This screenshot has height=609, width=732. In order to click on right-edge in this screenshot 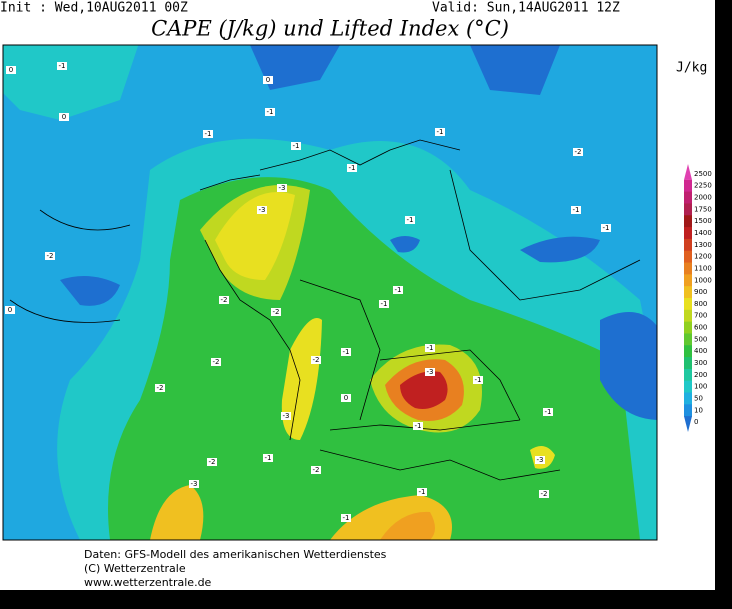, I will do `click(723, 304)`.